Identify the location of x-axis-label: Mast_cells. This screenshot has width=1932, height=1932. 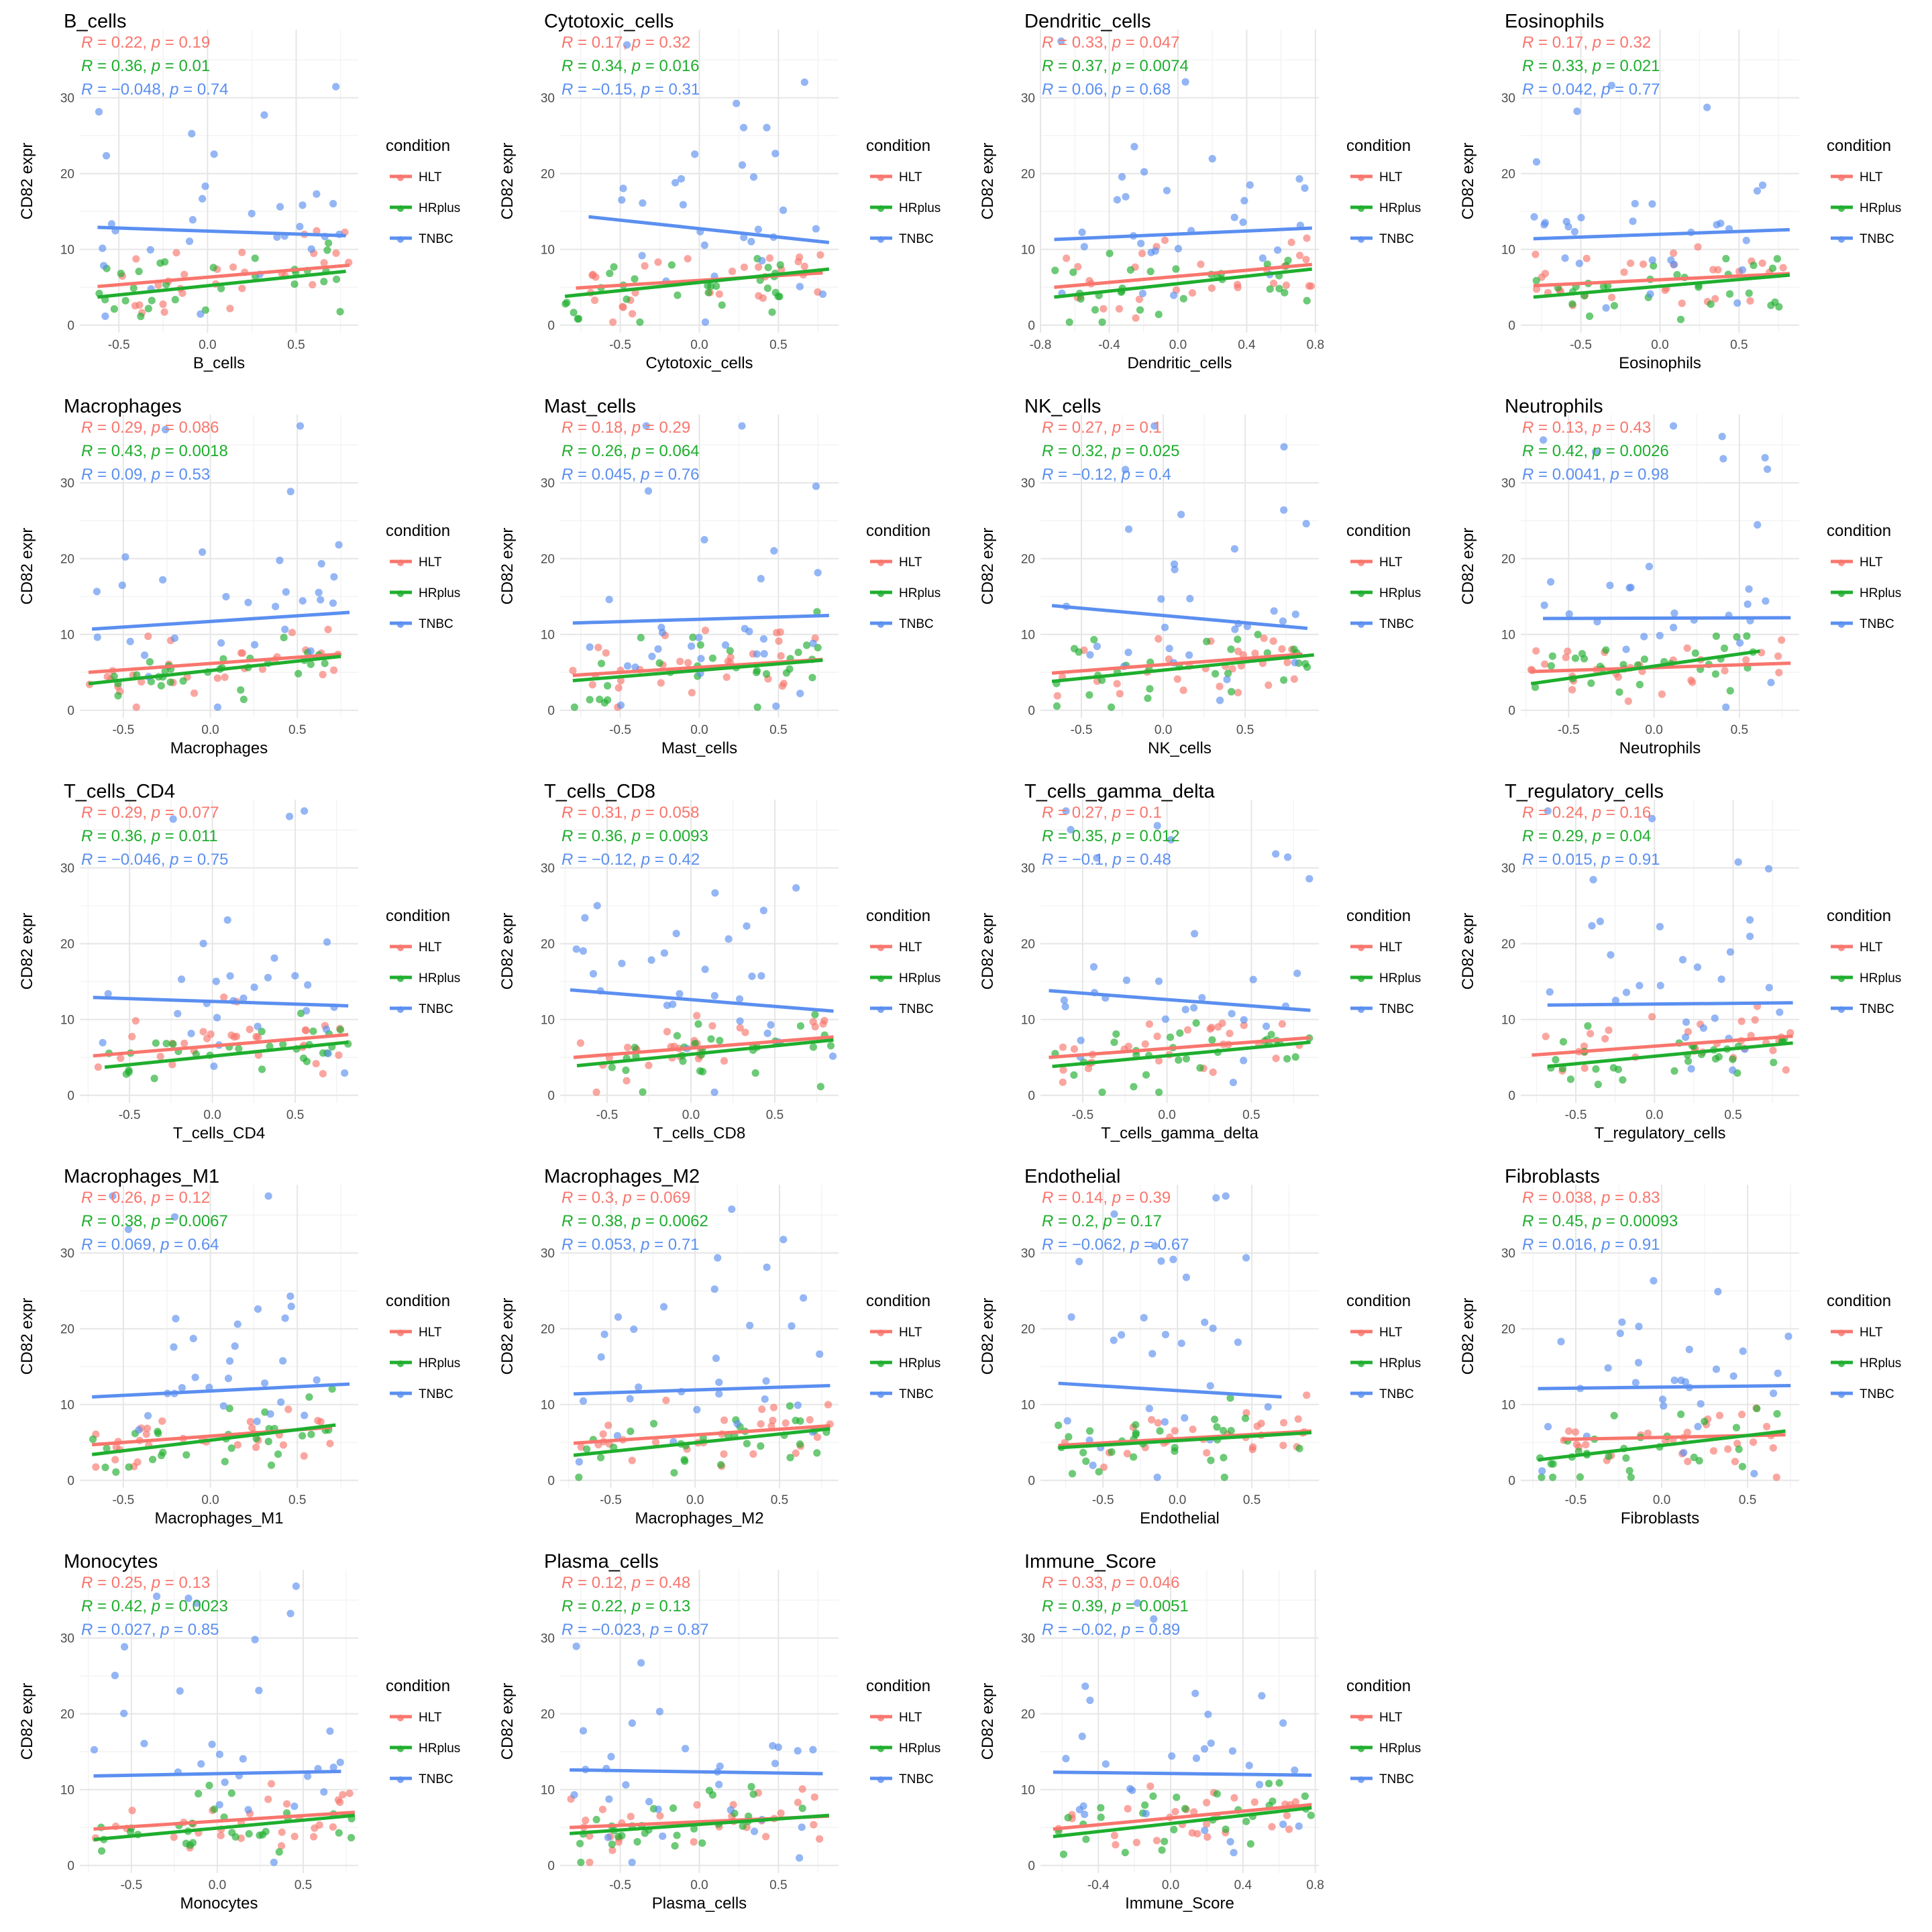
(699, 748).